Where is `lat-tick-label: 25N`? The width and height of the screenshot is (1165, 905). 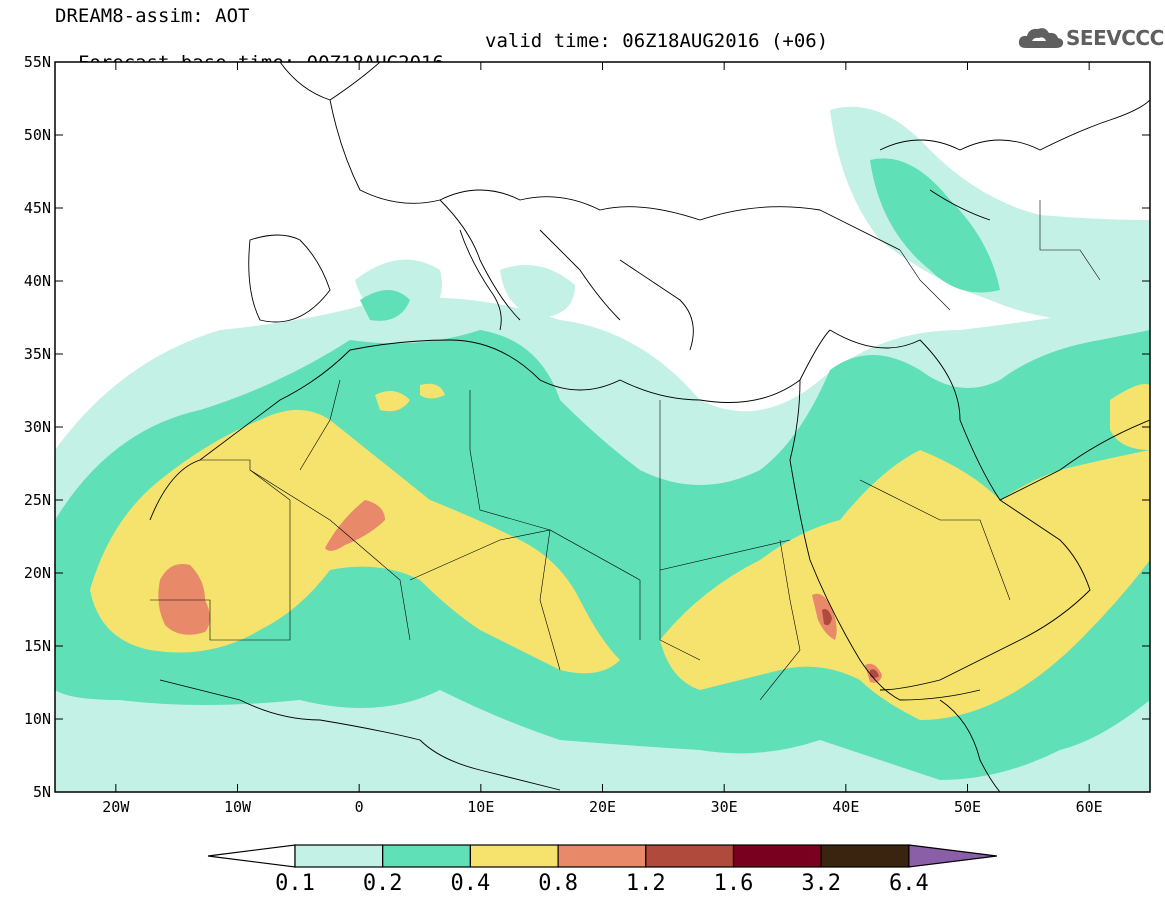
lat-tick-label: 25N is located at coordinates (37, 500).